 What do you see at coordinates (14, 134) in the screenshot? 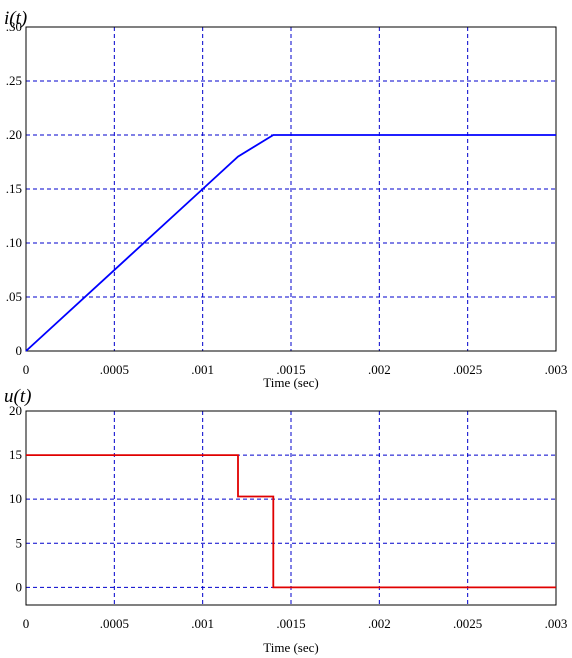
I see `y-tick-label: .20` at bounding box center [14, 134].